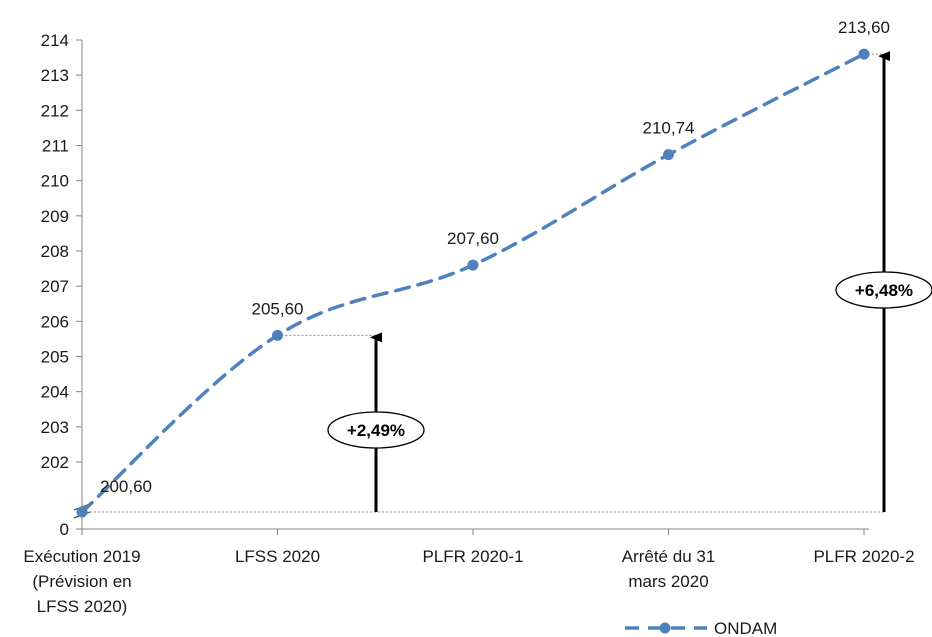  Describe the element at coordinates (669, 128) in the screenshot. I see `data-label: 210,74` at that location.